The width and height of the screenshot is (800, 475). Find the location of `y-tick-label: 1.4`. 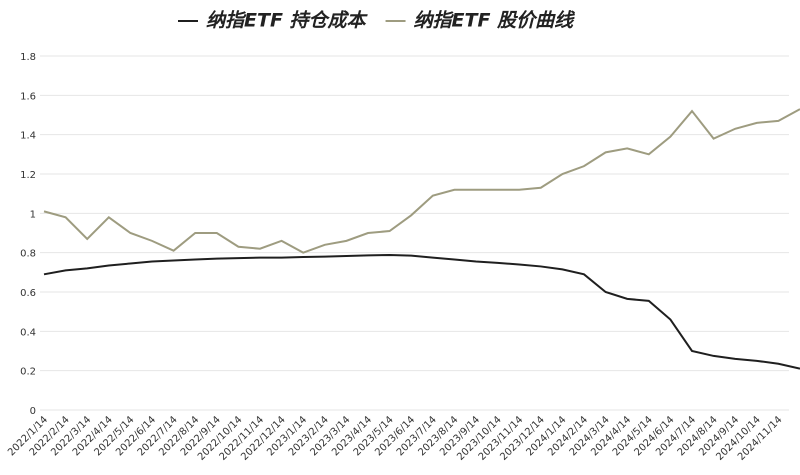

y-tick-label: 1.4 is located at coordinates (28, 136).